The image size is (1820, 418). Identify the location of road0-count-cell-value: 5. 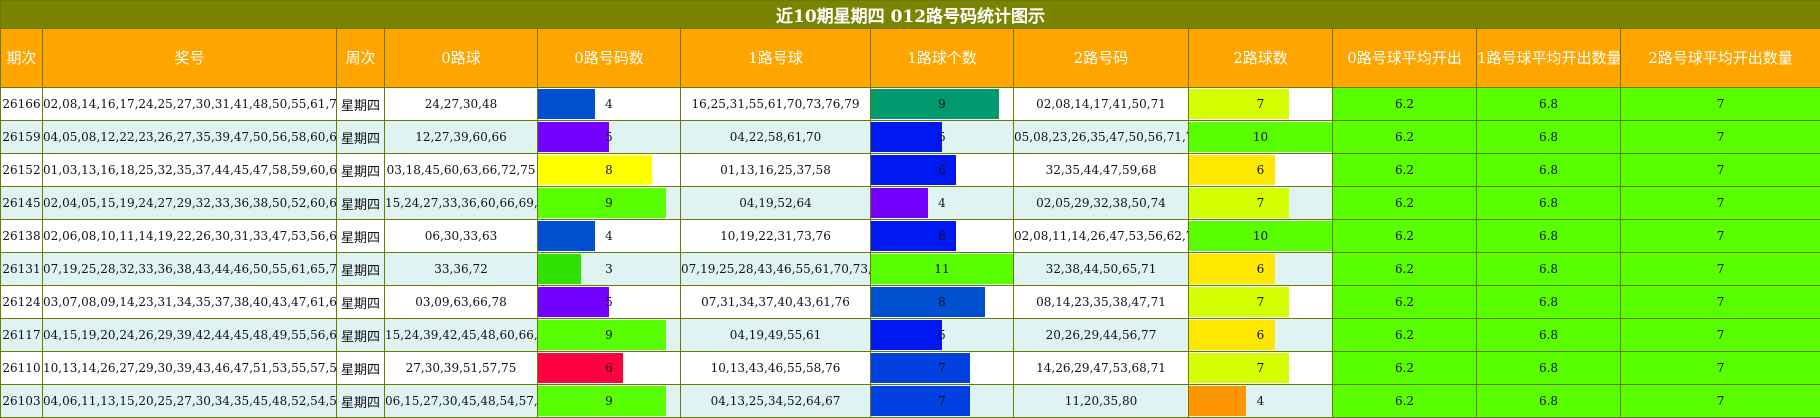
(609, 302).